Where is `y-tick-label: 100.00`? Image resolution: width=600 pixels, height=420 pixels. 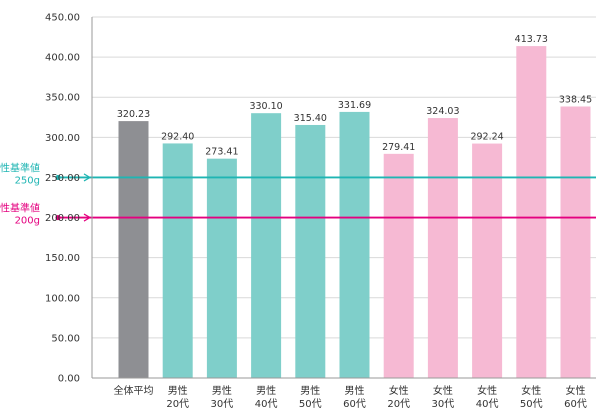
y-tick-label: 100.00 is located at coordinates (62, 298).